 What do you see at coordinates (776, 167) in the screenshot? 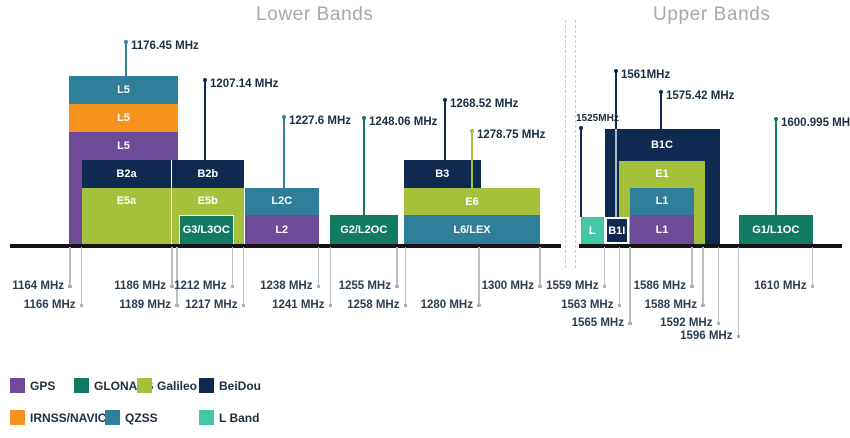
I see `top-marker-1600-995-mhz-line` at bounding box center [776, 167].